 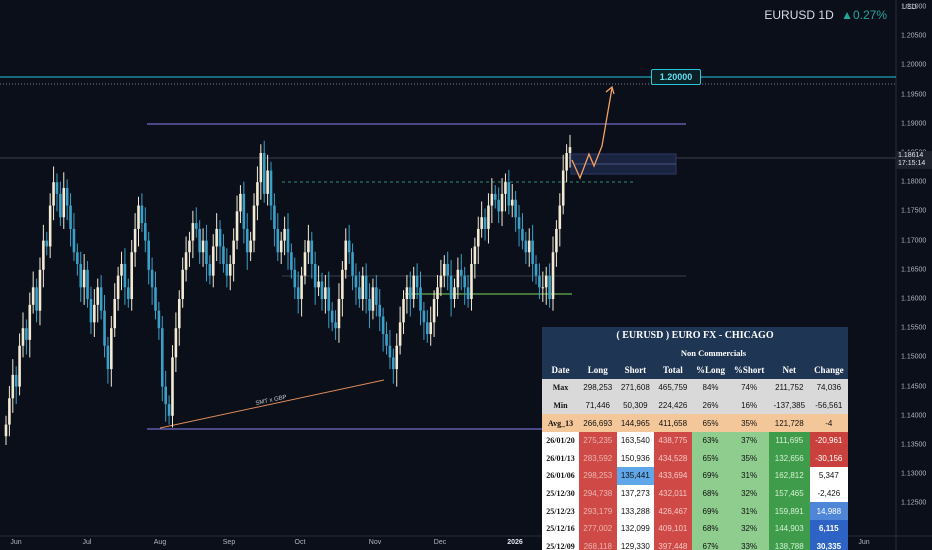 What do you see at coordinates (560, 511) in the screenshot?
I see `cot-row-label: 25/12/23` at bounding box center [560, 511].